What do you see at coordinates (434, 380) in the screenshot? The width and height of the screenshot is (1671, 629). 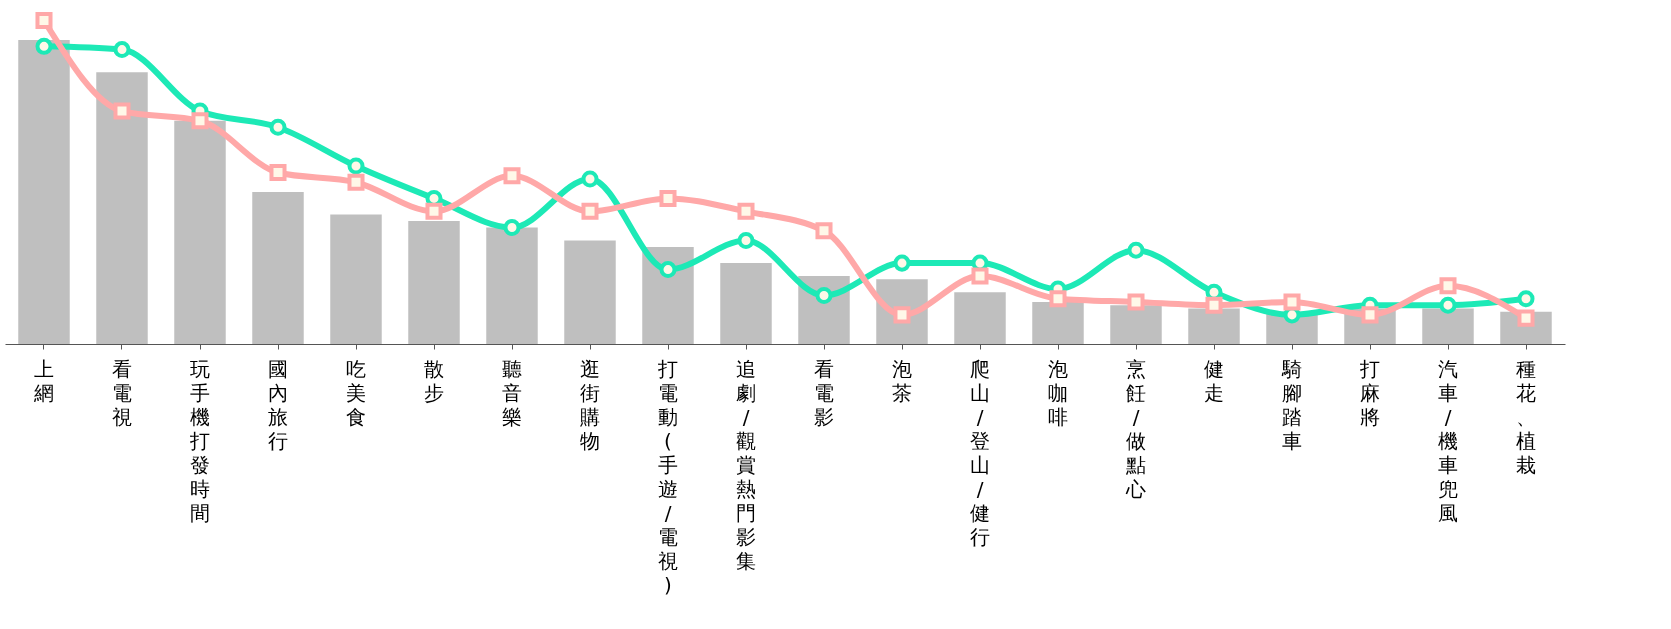 I see `x-tick-label: 散步` at bounding box center [434, 380].